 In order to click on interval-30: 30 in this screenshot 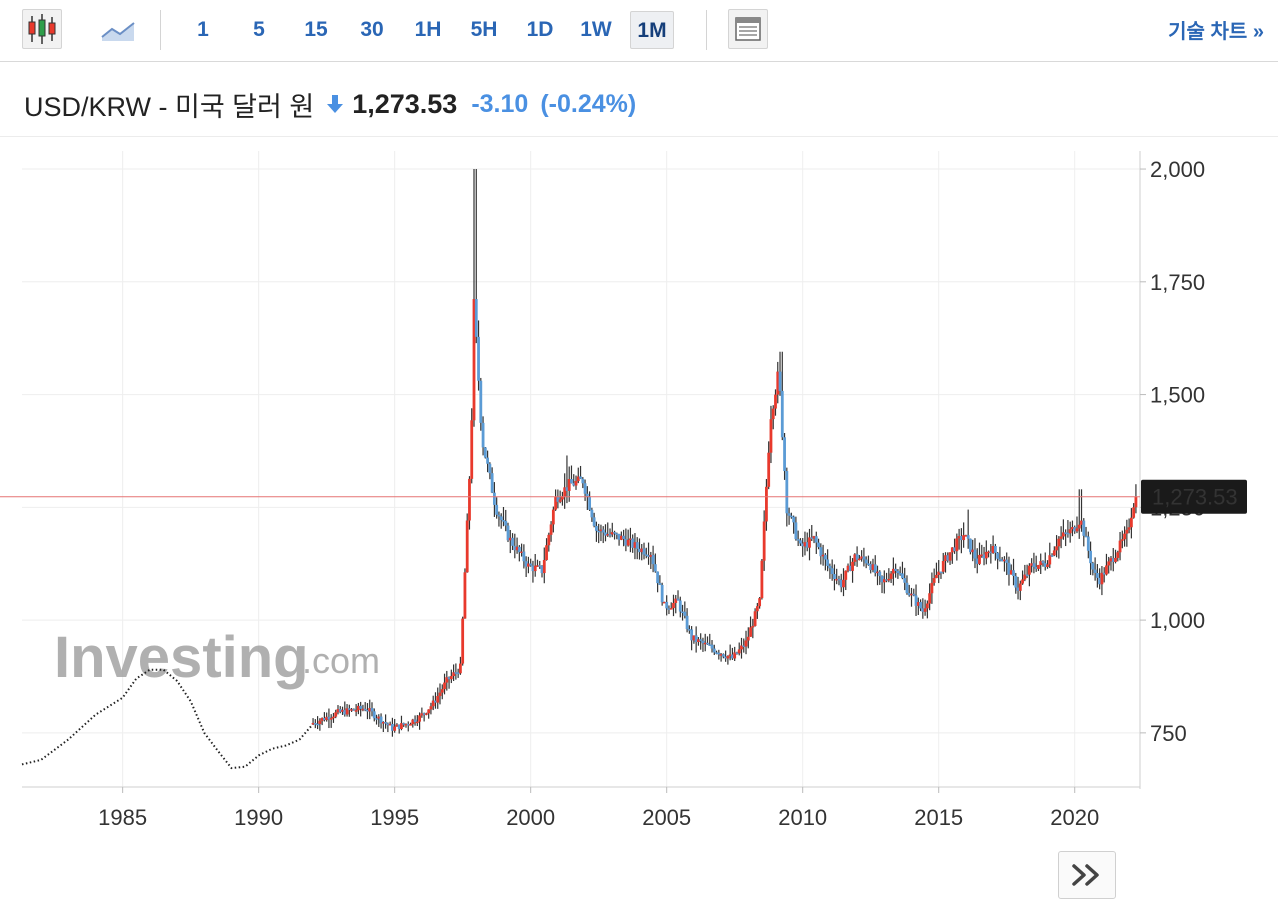, I will do `click(372, 29)`.